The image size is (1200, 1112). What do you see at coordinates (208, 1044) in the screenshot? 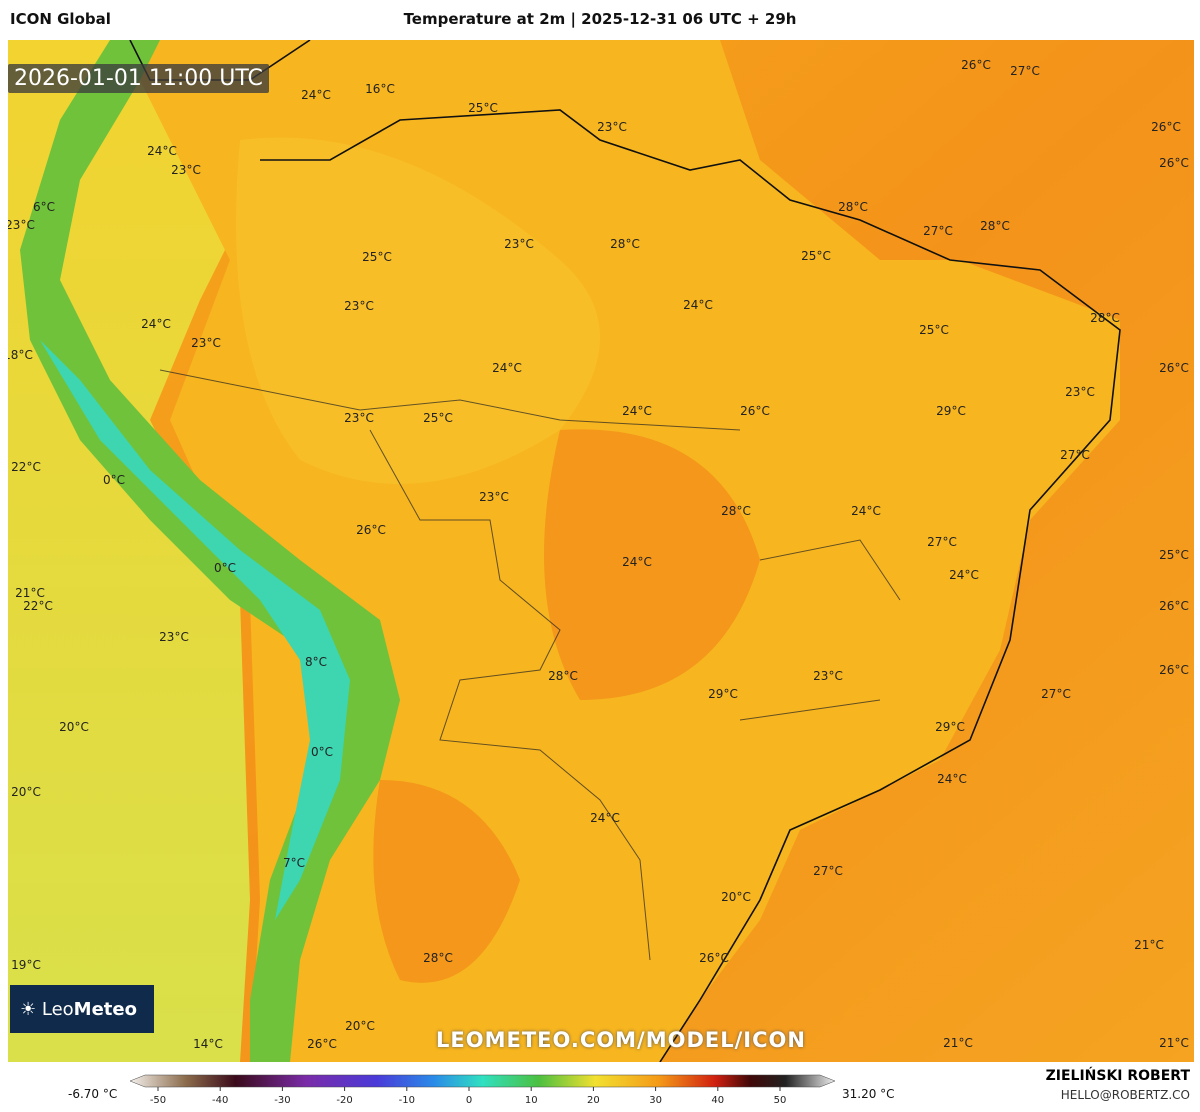
I see `temperature-label: 14°C` at bounding box center [208, 1044].